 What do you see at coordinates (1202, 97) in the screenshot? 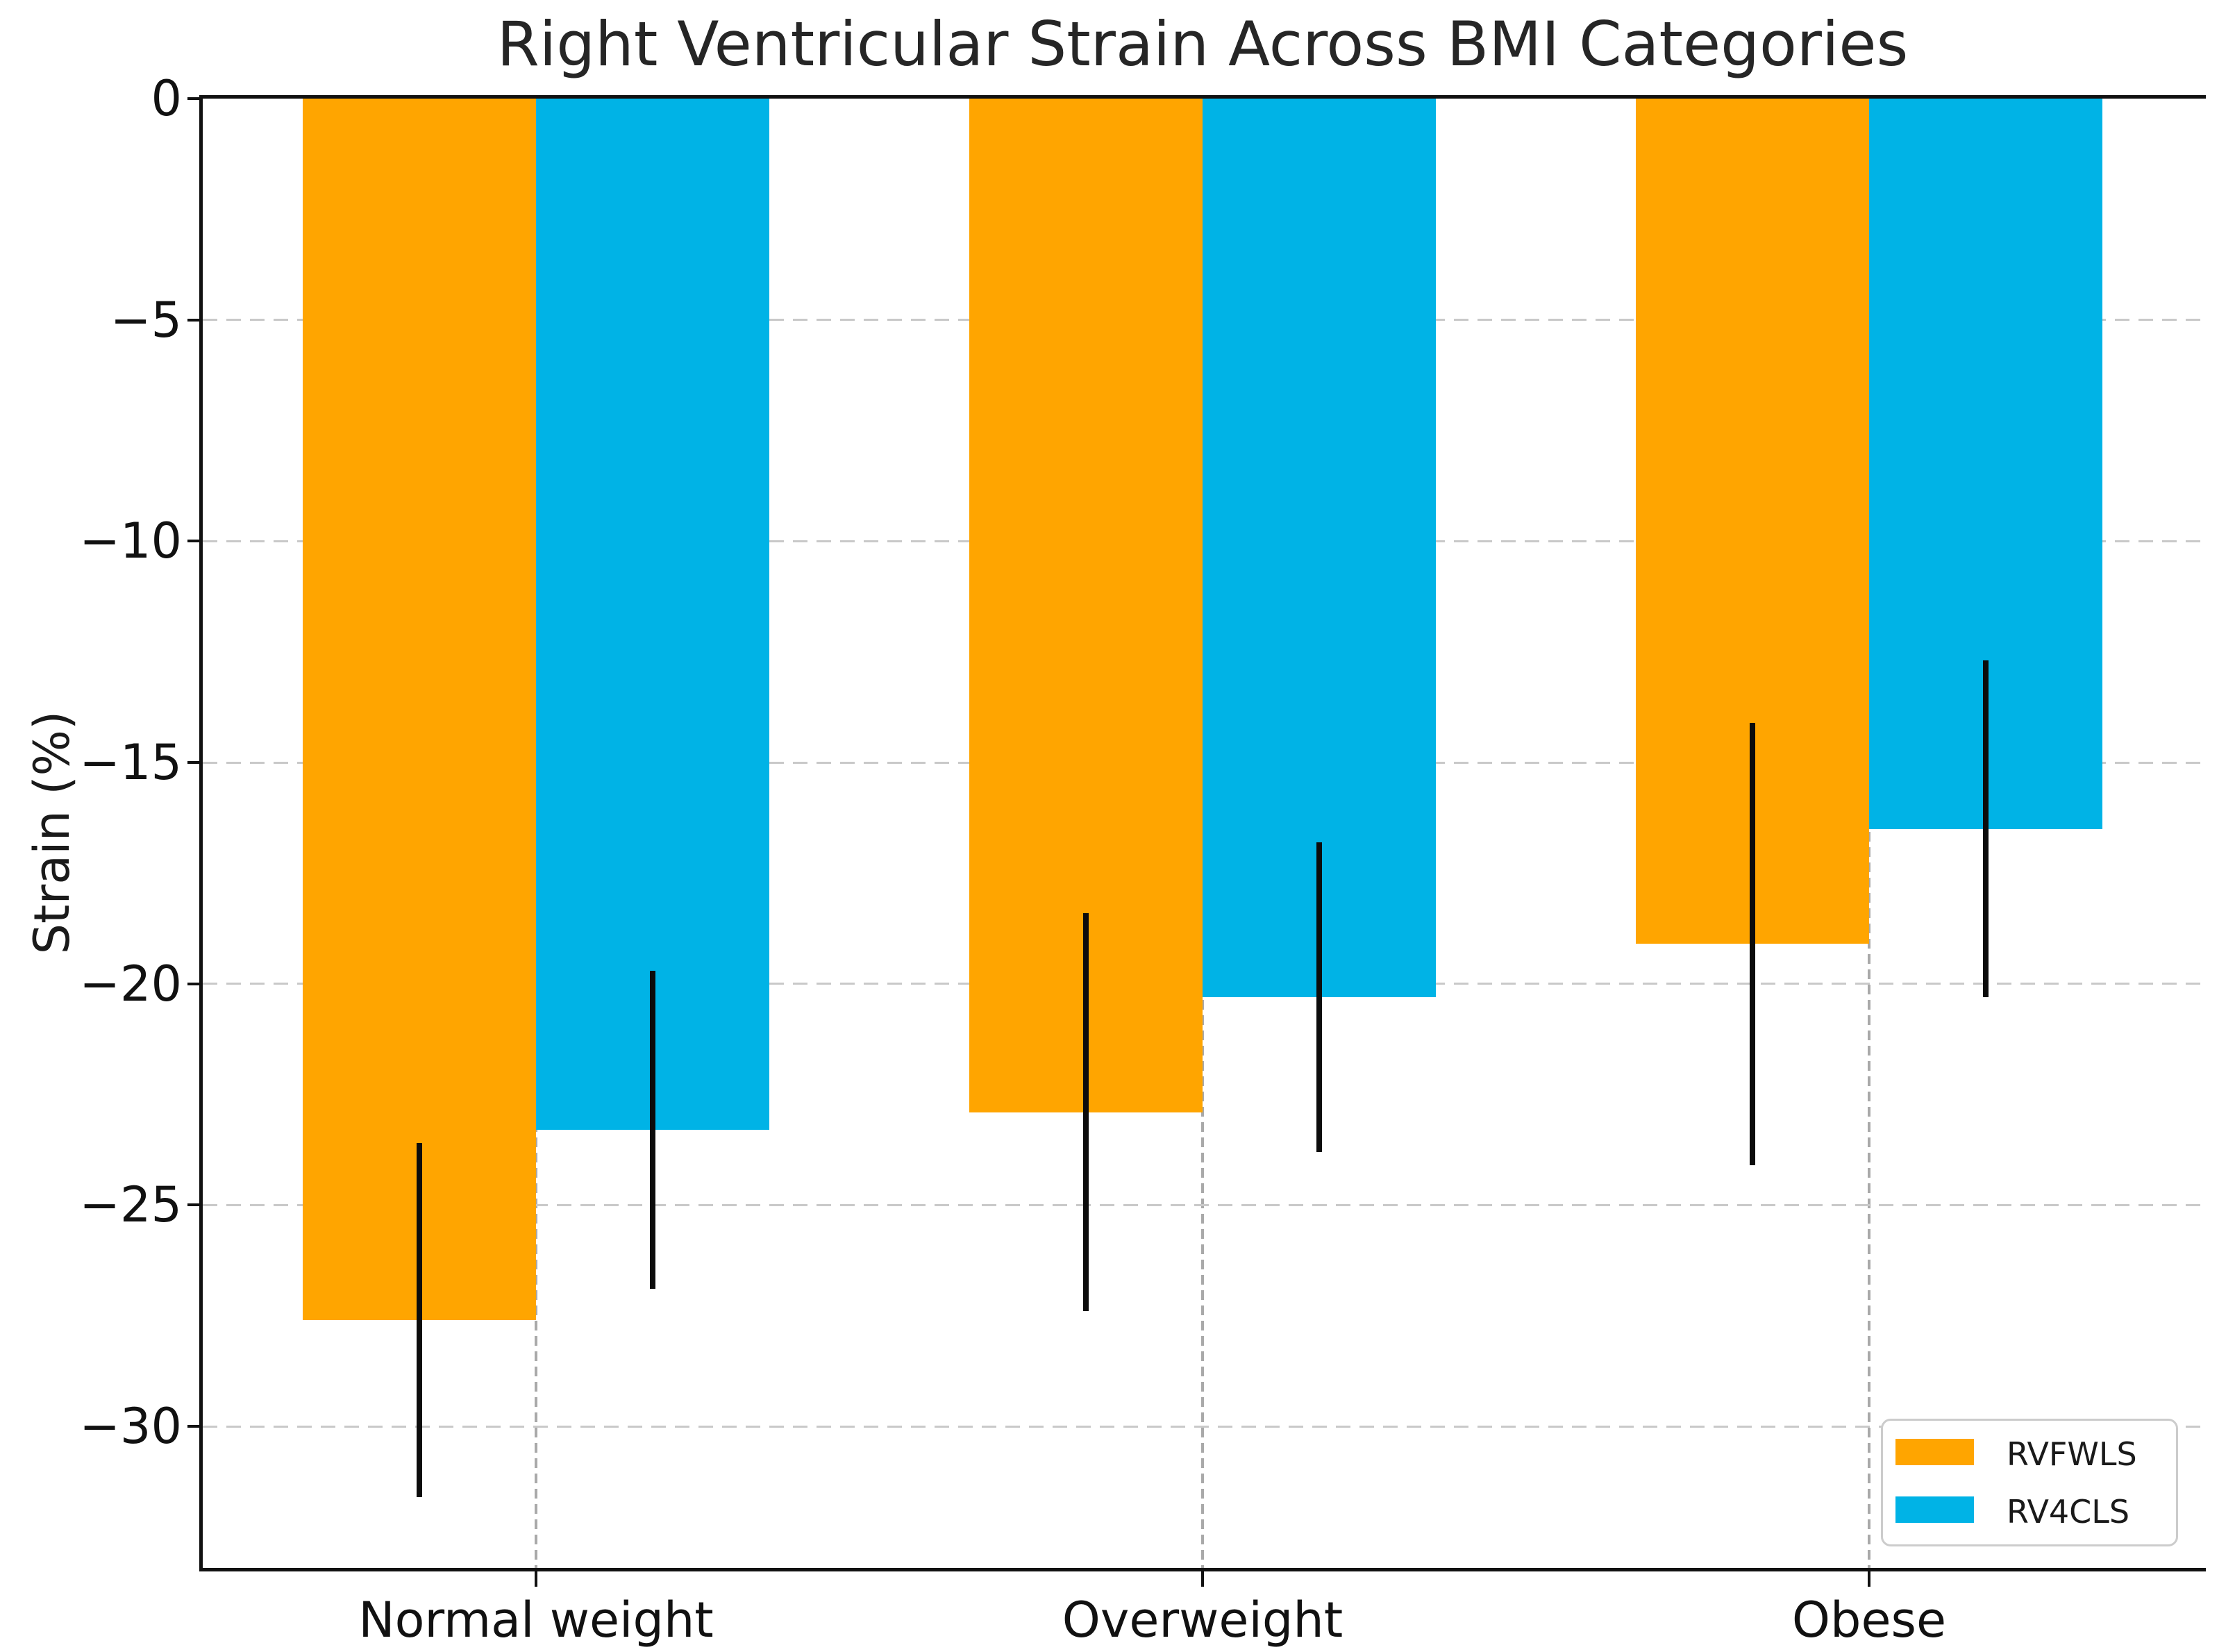
I see `axis-spine-top` at bounding box center [1202, 97].